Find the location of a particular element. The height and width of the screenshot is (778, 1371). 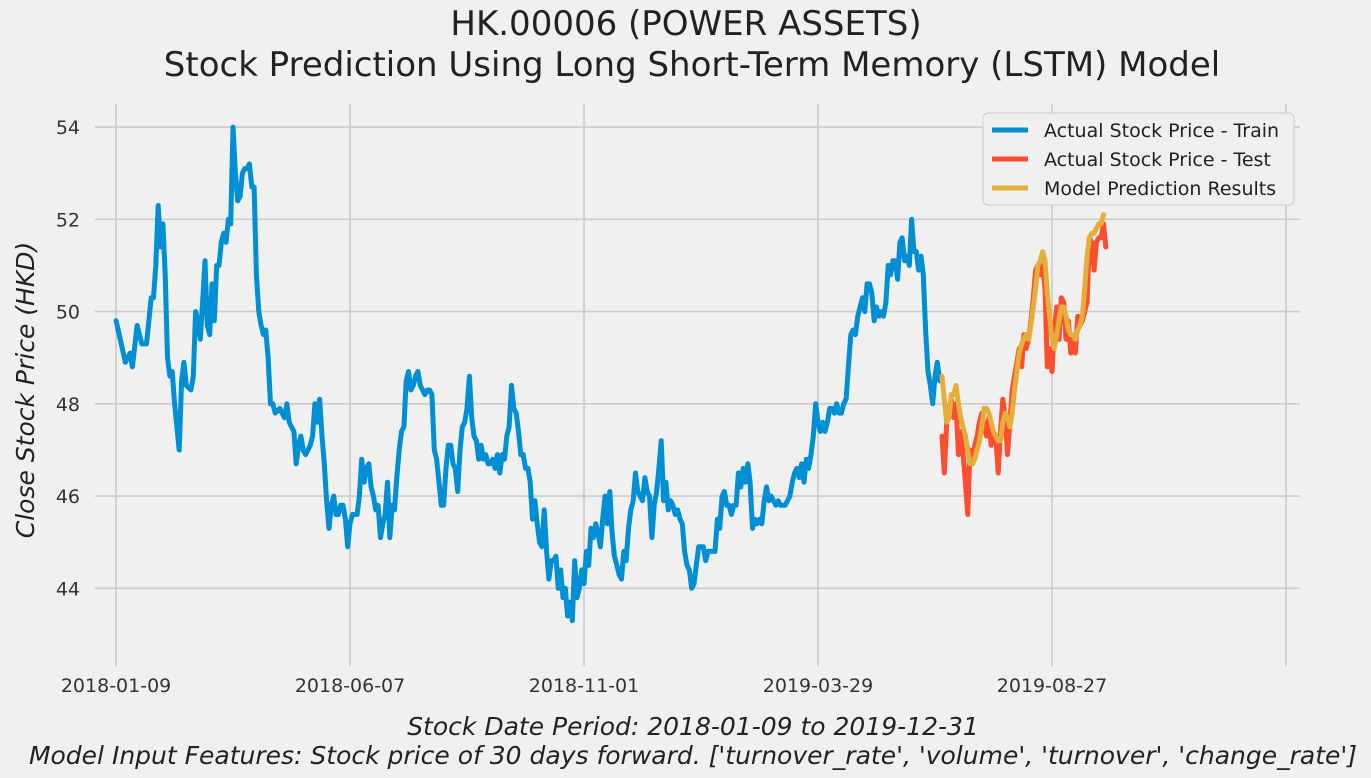

legend-label-1: Actual Stock Price - Train is located at coordinates (1161, 131).